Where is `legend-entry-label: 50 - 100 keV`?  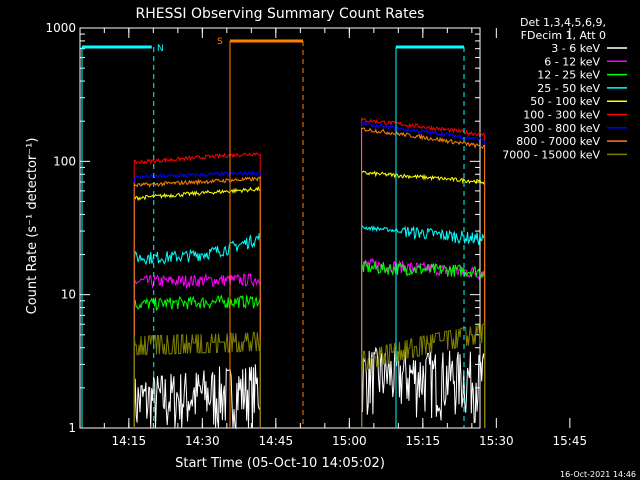 legend-entry-label: 50 - 100 keV is located at coordinates (565, 101).